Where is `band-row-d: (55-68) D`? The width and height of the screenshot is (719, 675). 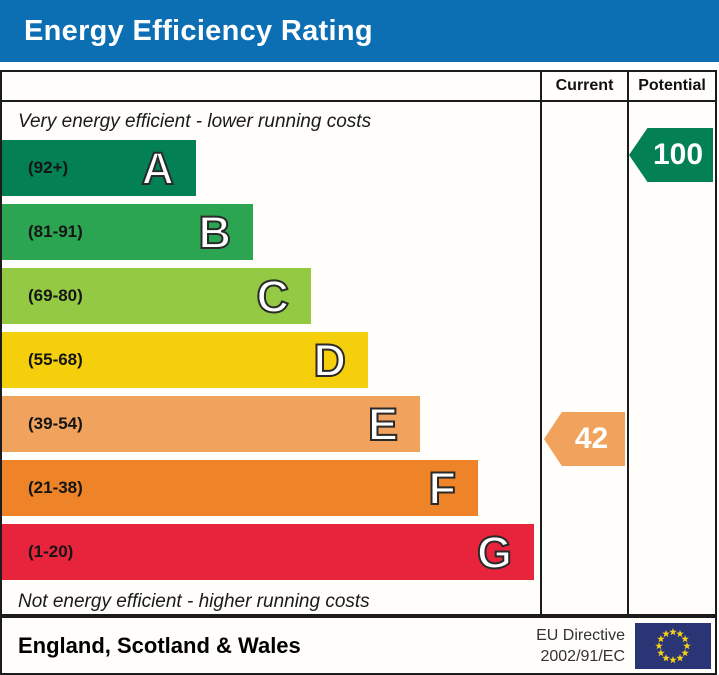 band-row-d: (55-68) D is located at coordinates (185, 360).